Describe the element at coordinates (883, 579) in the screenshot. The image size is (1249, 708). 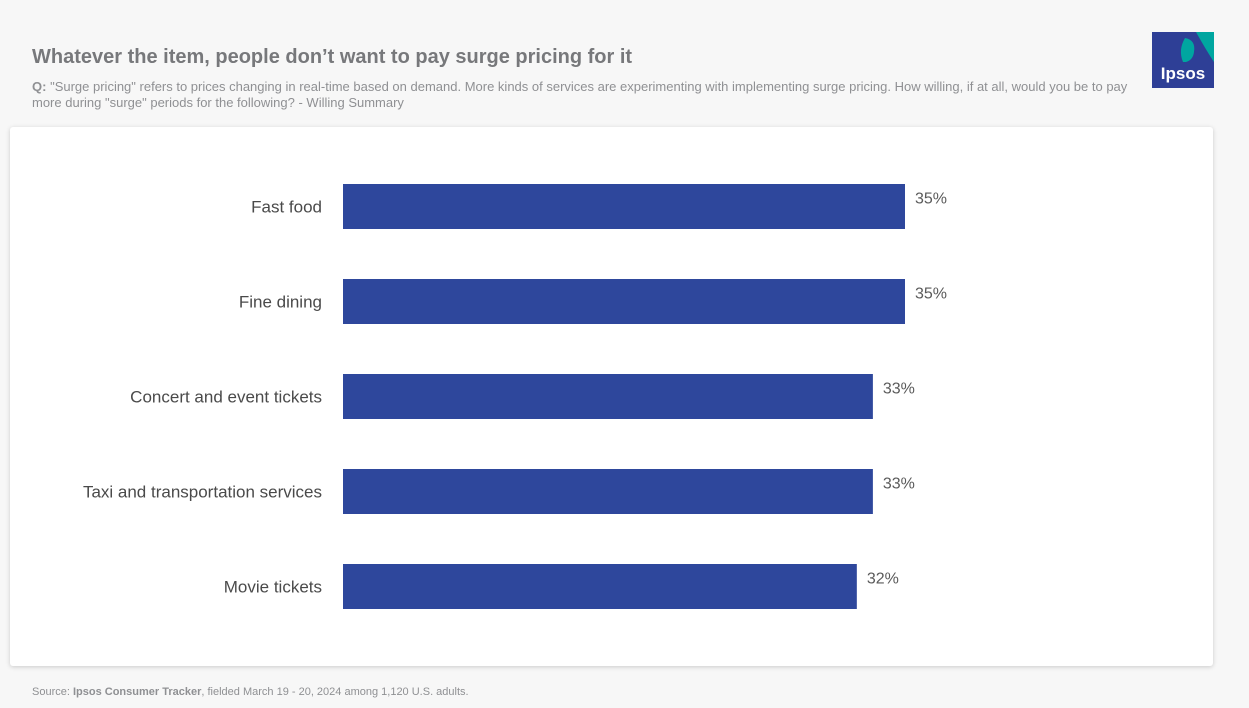
I see `value-label: 32%` at that location.